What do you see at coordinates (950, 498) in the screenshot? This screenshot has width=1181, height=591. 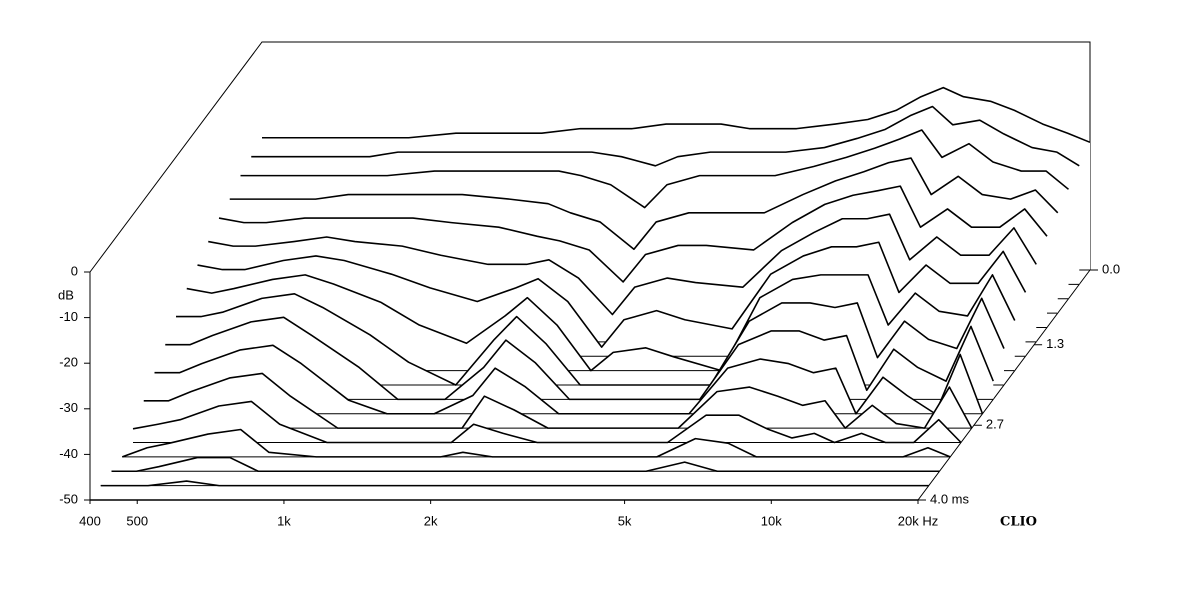 I see `z-tick-label: 4.0 ms` at bounding box center [950, 498].